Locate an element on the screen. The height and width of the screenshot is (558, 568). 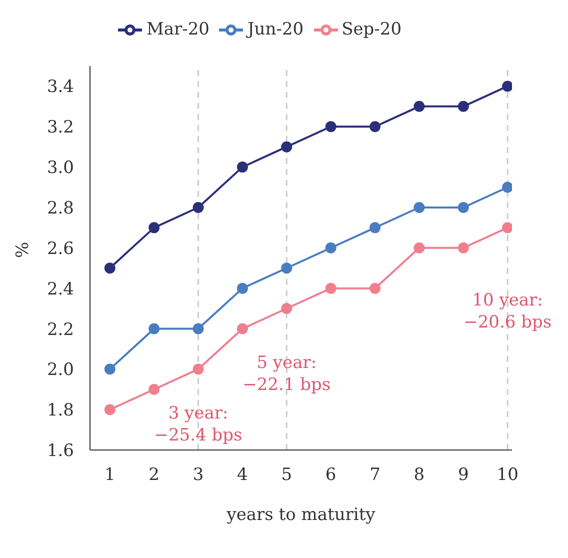
y-tick-label: 3.0 is located at coordinates (60, 168).